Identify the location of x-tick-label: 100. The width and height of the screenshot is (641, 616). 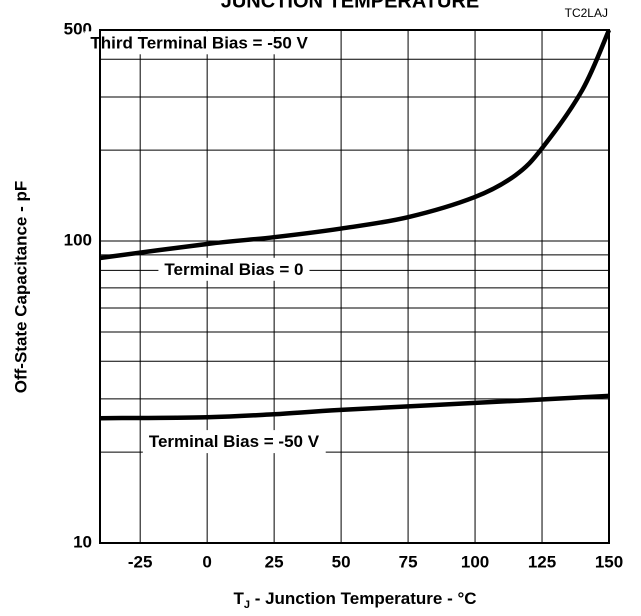
(475, 561).